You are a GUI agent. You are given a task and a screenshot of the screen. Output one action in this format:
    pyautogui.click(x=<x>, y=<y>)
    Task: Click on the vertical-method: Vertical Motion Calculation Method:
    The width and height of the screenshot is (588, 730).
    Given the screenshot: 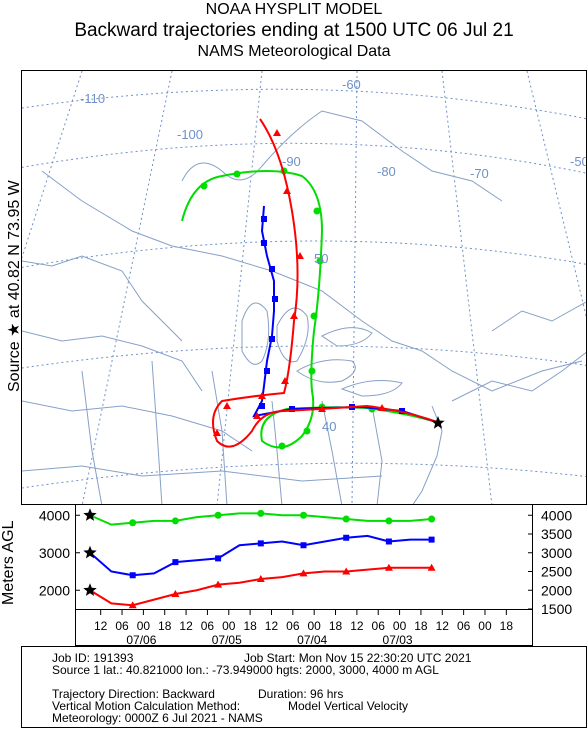 What is the action you would take?
    pyautogui.click(x=146, y=706)
    